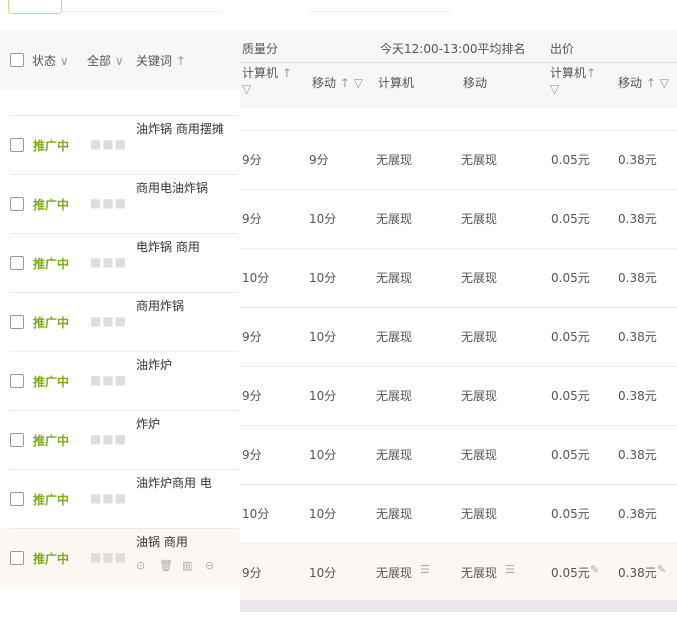 Image resolution: width=677 pixels, height=620 pixels. Describe the element at coordinates (319, 160) in the screenshot. I see `cell-q-mobile: 9分` at that location.